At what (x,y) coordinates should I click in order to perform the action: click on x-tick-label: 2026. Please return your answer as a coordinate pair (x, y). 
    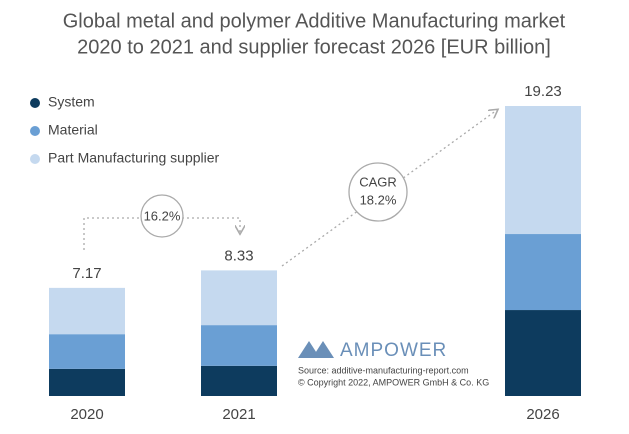
    Looking at the image, I should click on (542, 414).